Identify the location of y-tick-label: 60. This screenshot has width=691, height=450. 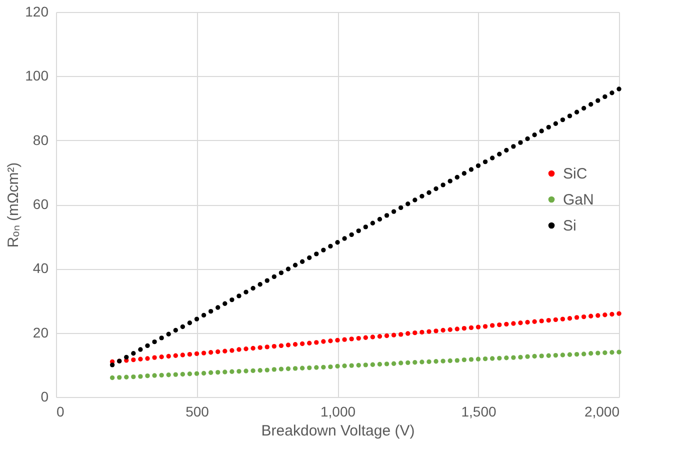
(40, 204).